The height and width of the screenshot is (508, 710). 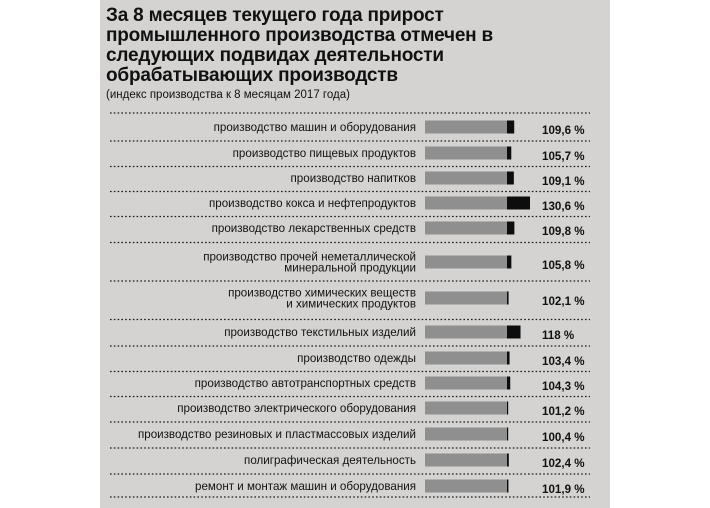 What do you see at coordinates (563, 301) in the screenshot?
I see `value-label: 102,1 %` at bounding box center [563, 301].